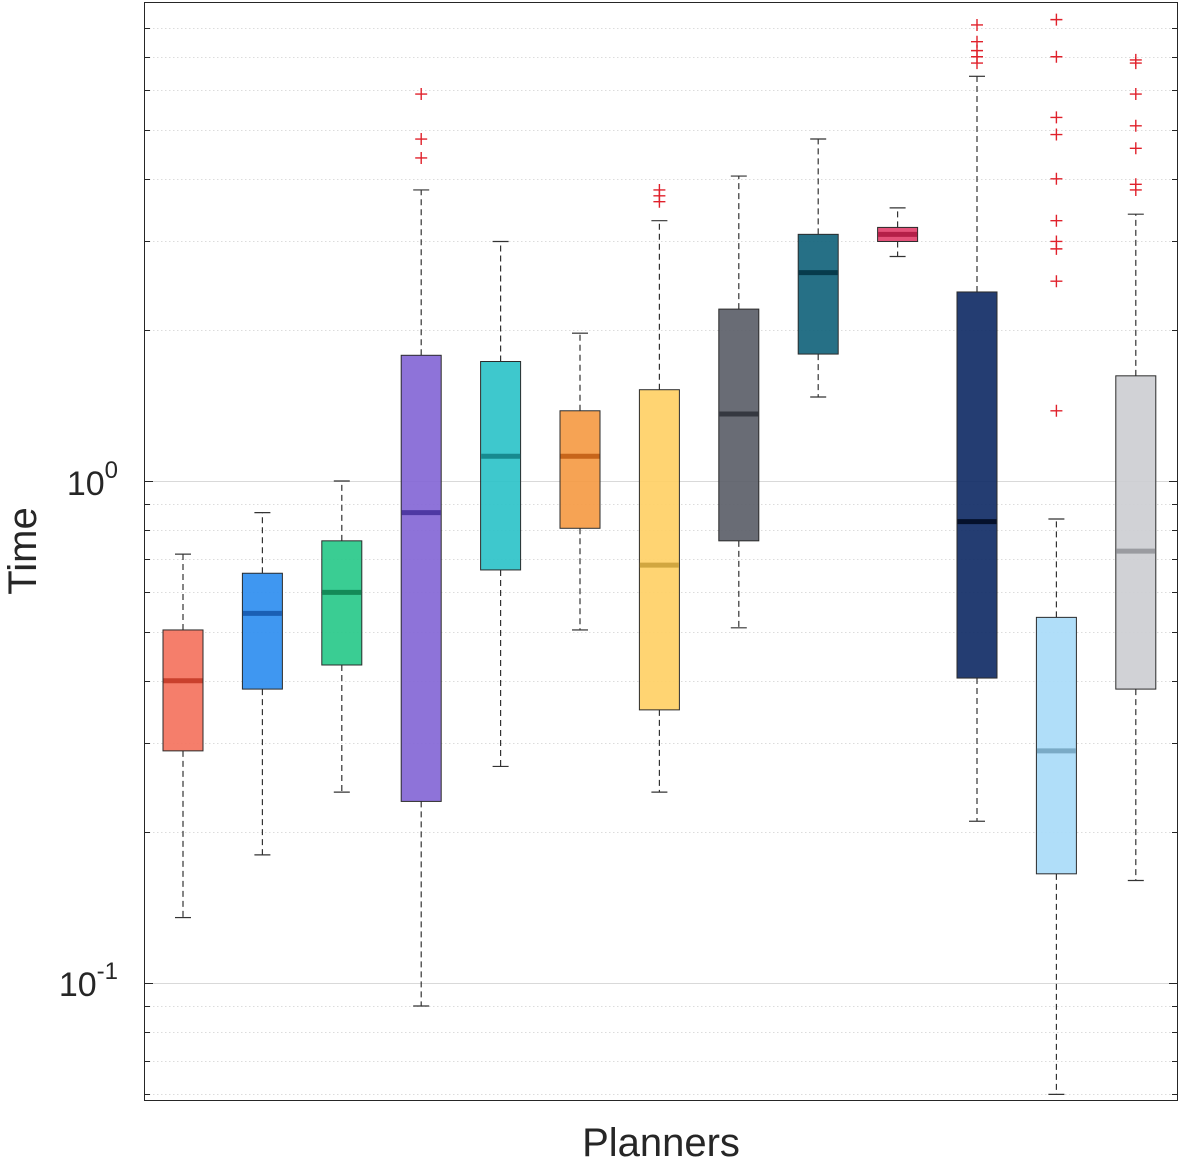 The height and width of the screenshot is (1162, 1181). I want to click on y-tick-label-0.1: 10⁻¹, so click(88, 981).